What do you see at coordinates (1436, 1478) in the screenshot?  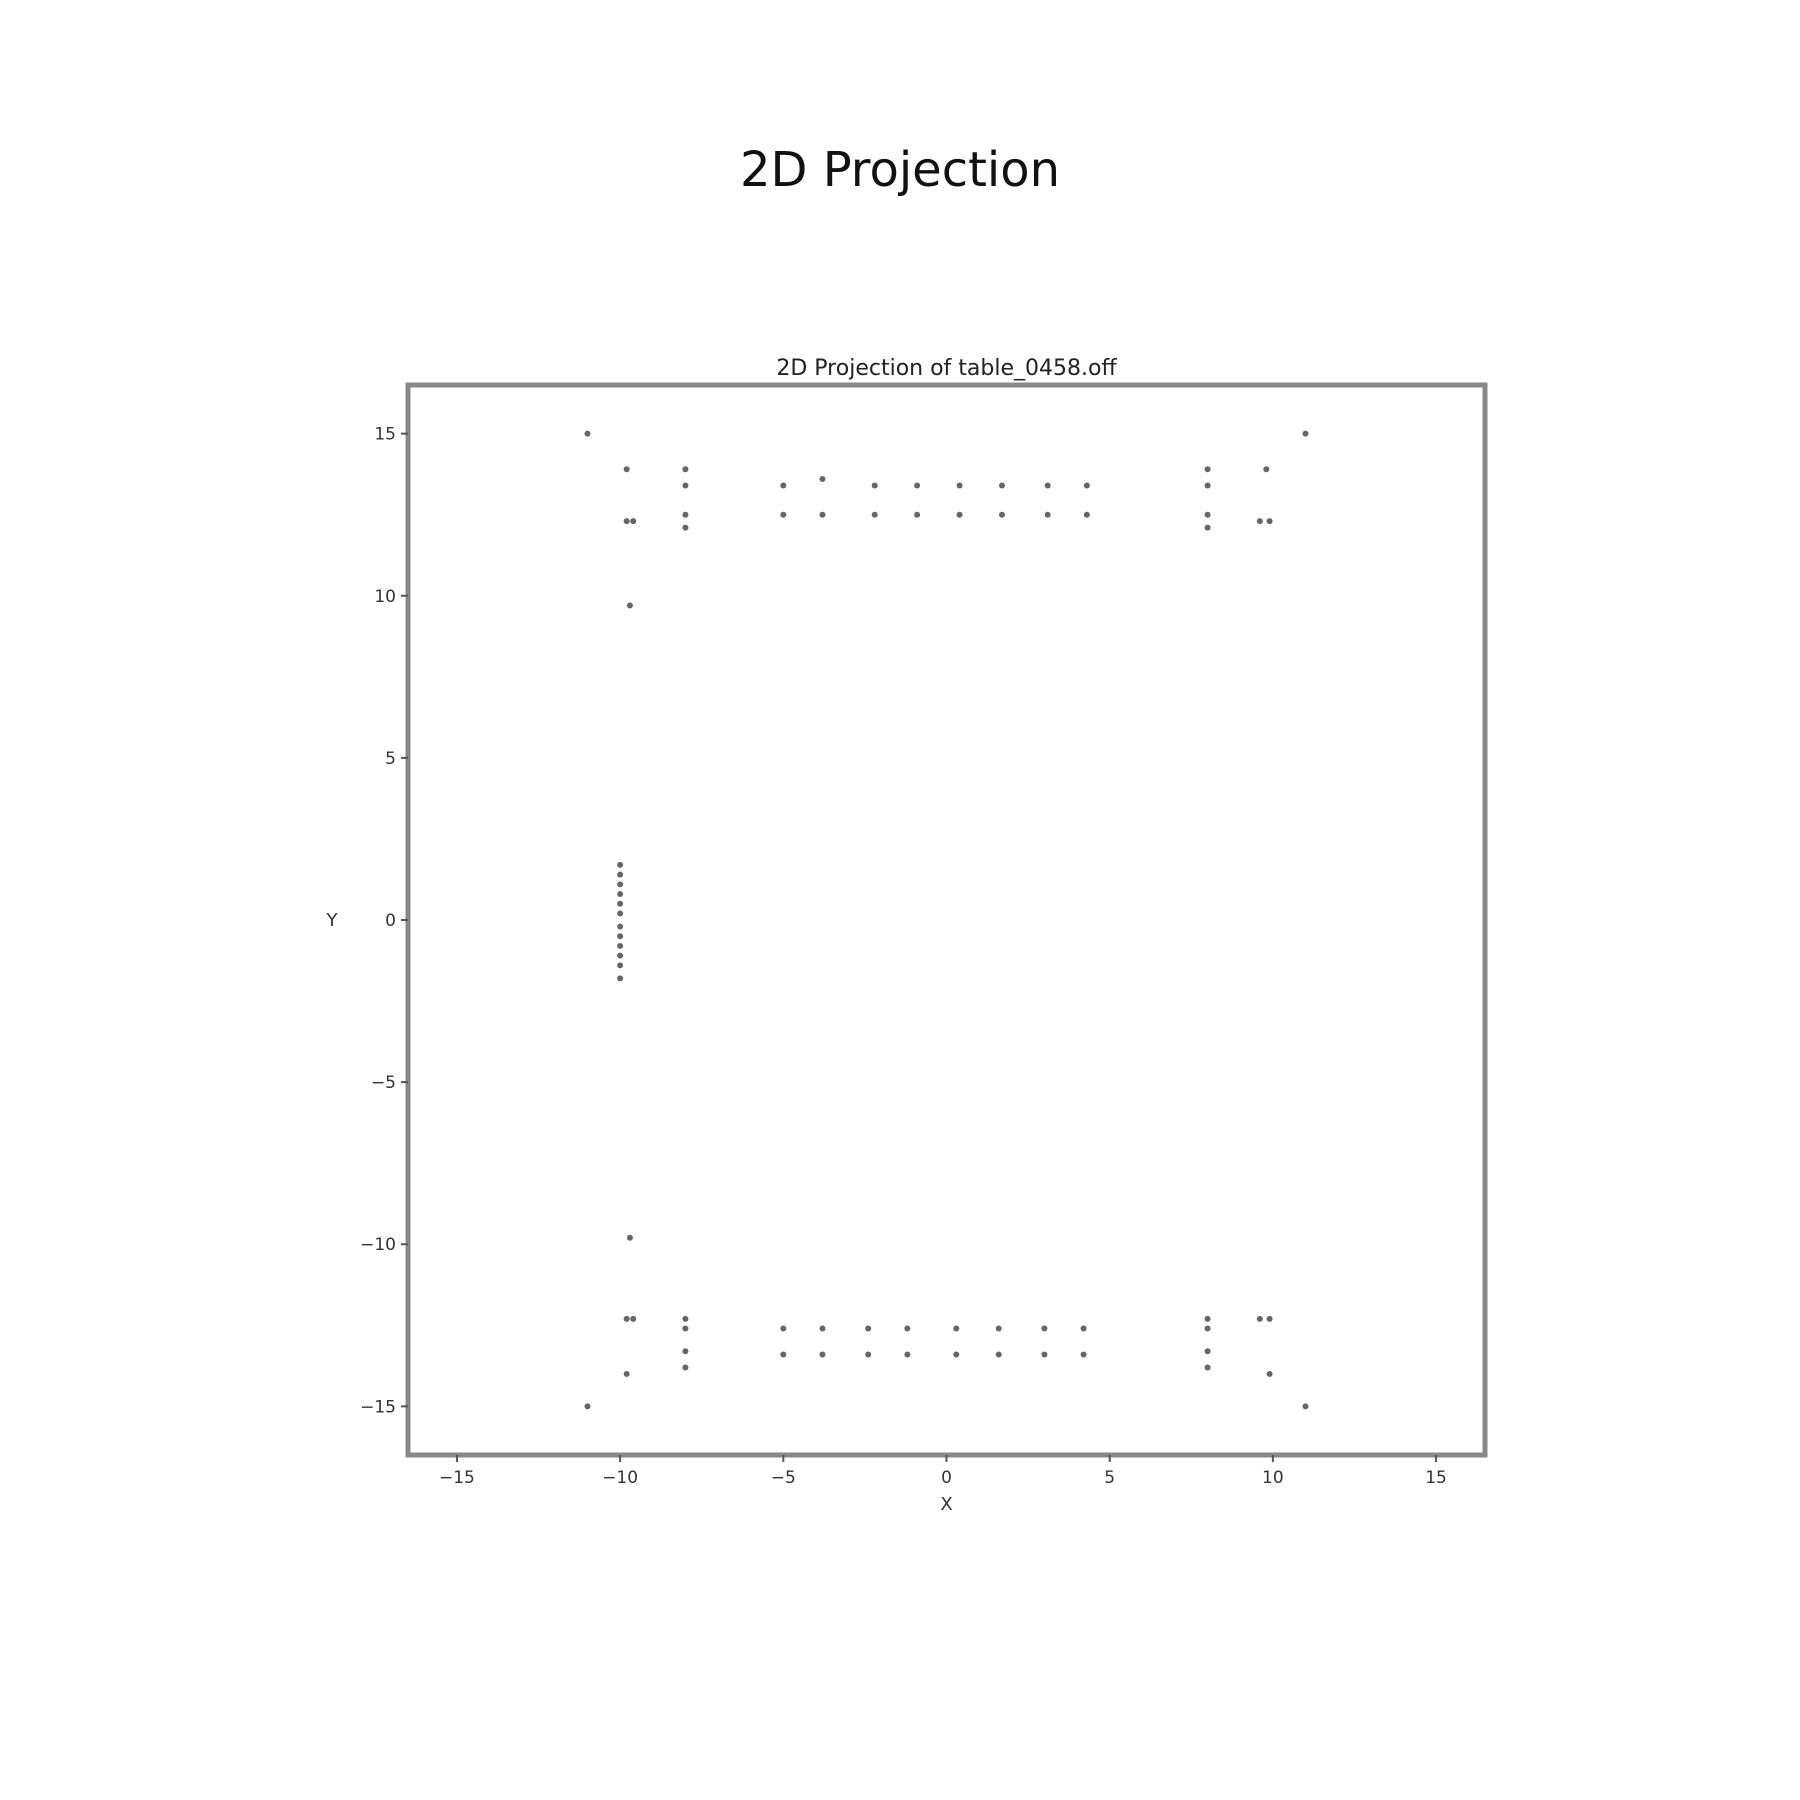 I see `x-tick-label: 15` at bounding box center [1436, 1478].